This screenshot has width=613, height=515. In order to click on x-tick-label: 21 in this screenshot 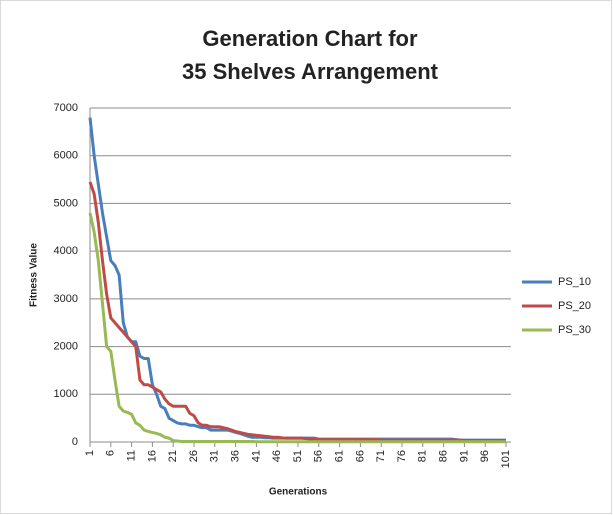, I will do `click(173, 456)`.